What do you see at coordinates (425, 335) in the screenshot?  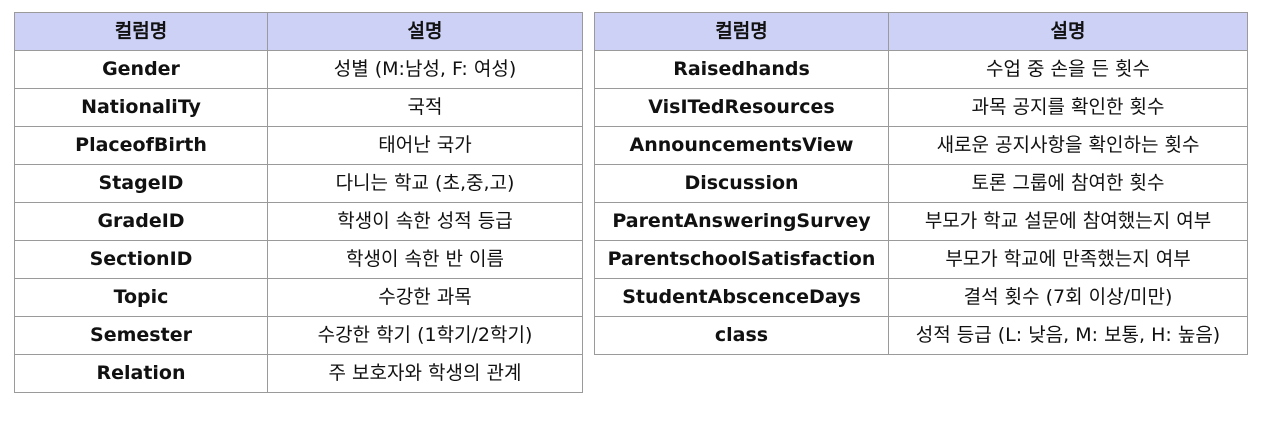 I see `description-cell: 수강한 학기 (1학기/2학기)` at bounding box center [425, 335].